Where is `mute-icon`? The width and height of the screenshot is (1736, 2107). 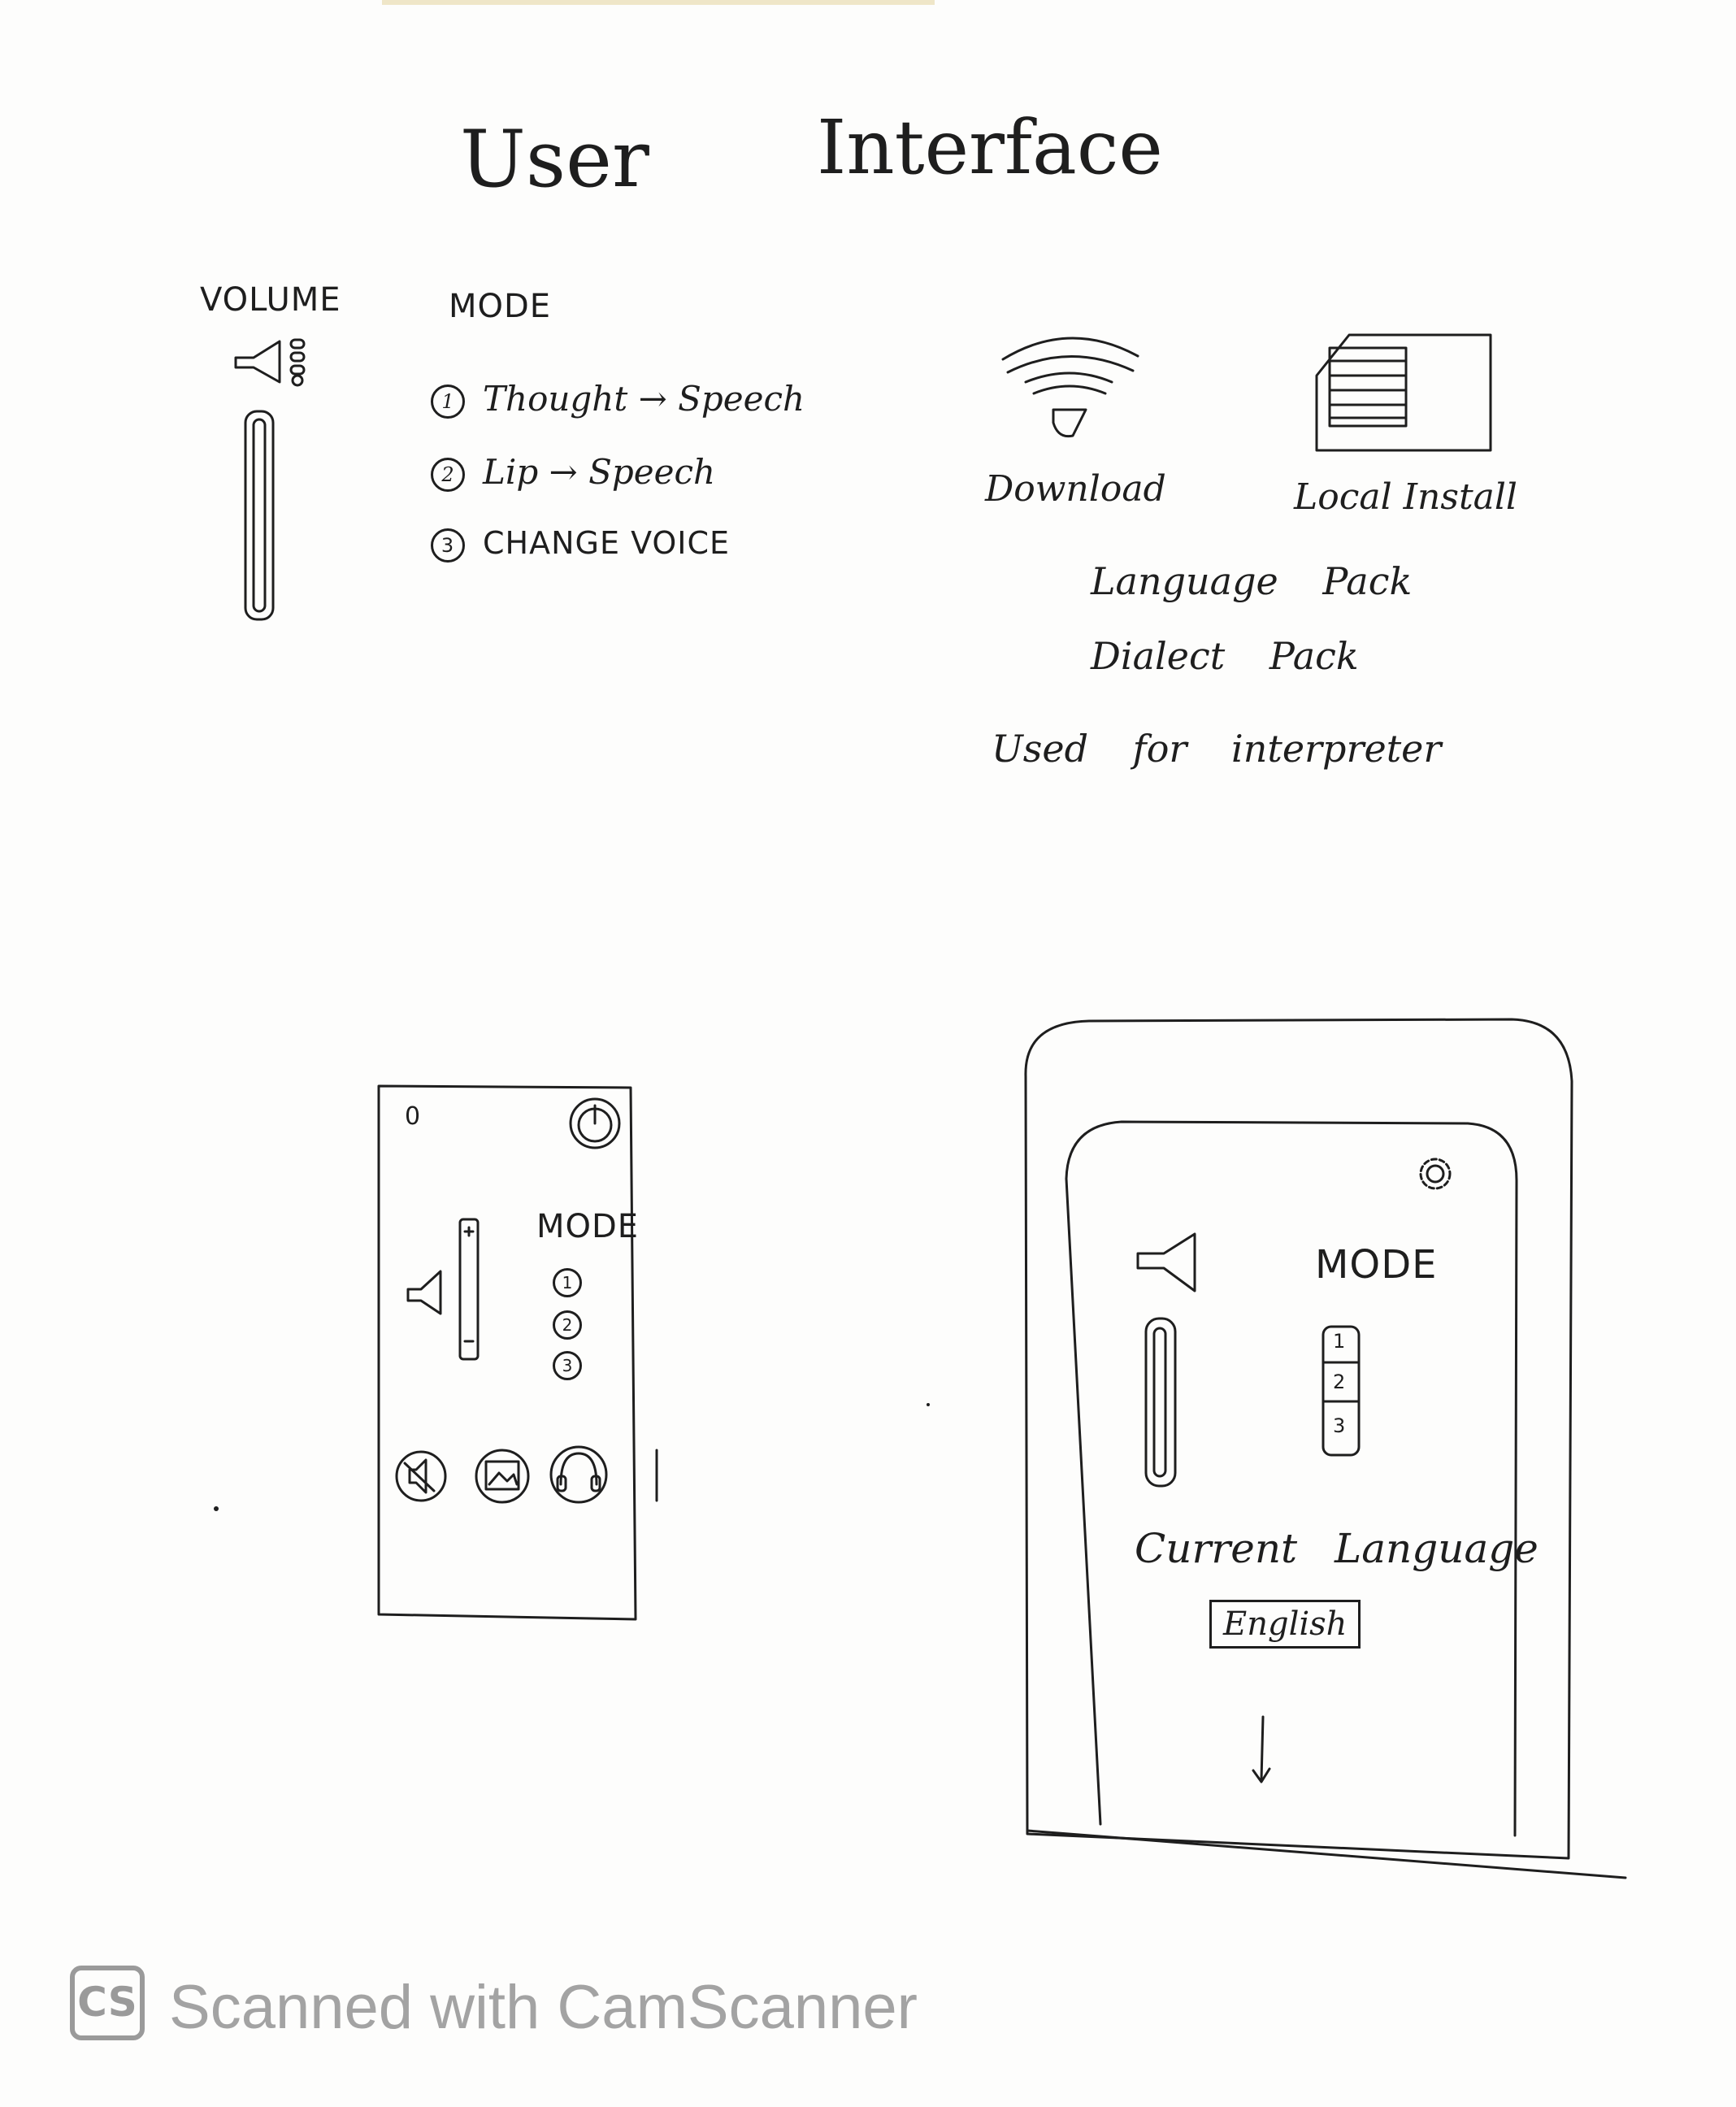 mute-icon is located at coordinates (421, 1476).